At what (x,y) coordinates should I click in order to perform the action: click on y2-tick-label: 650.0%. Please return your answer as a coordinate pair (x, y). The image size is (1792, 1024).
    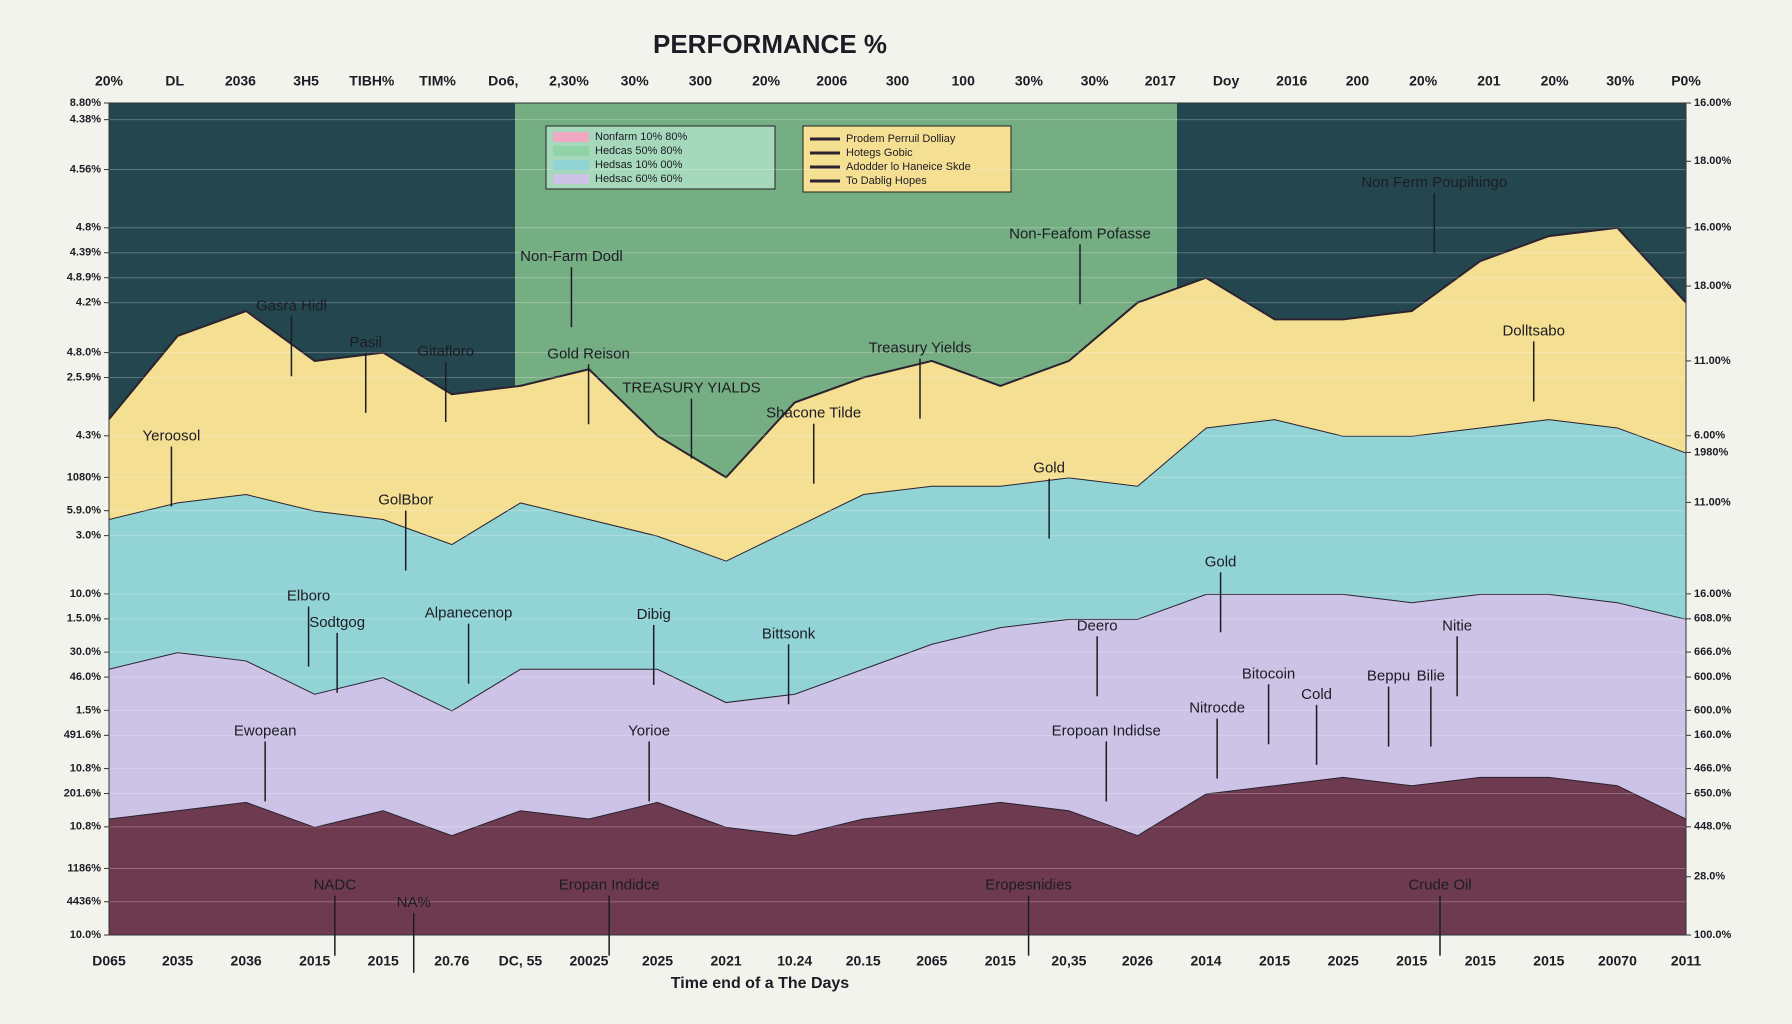
    Looking at the image, I should click on (1713, 793).